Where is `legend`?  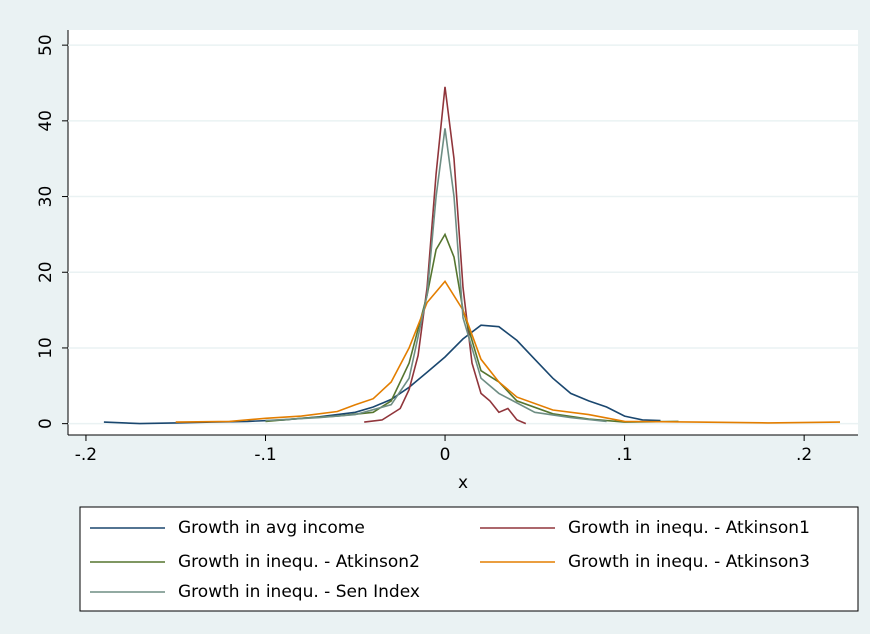 legend is located at coordinates (469, 559).